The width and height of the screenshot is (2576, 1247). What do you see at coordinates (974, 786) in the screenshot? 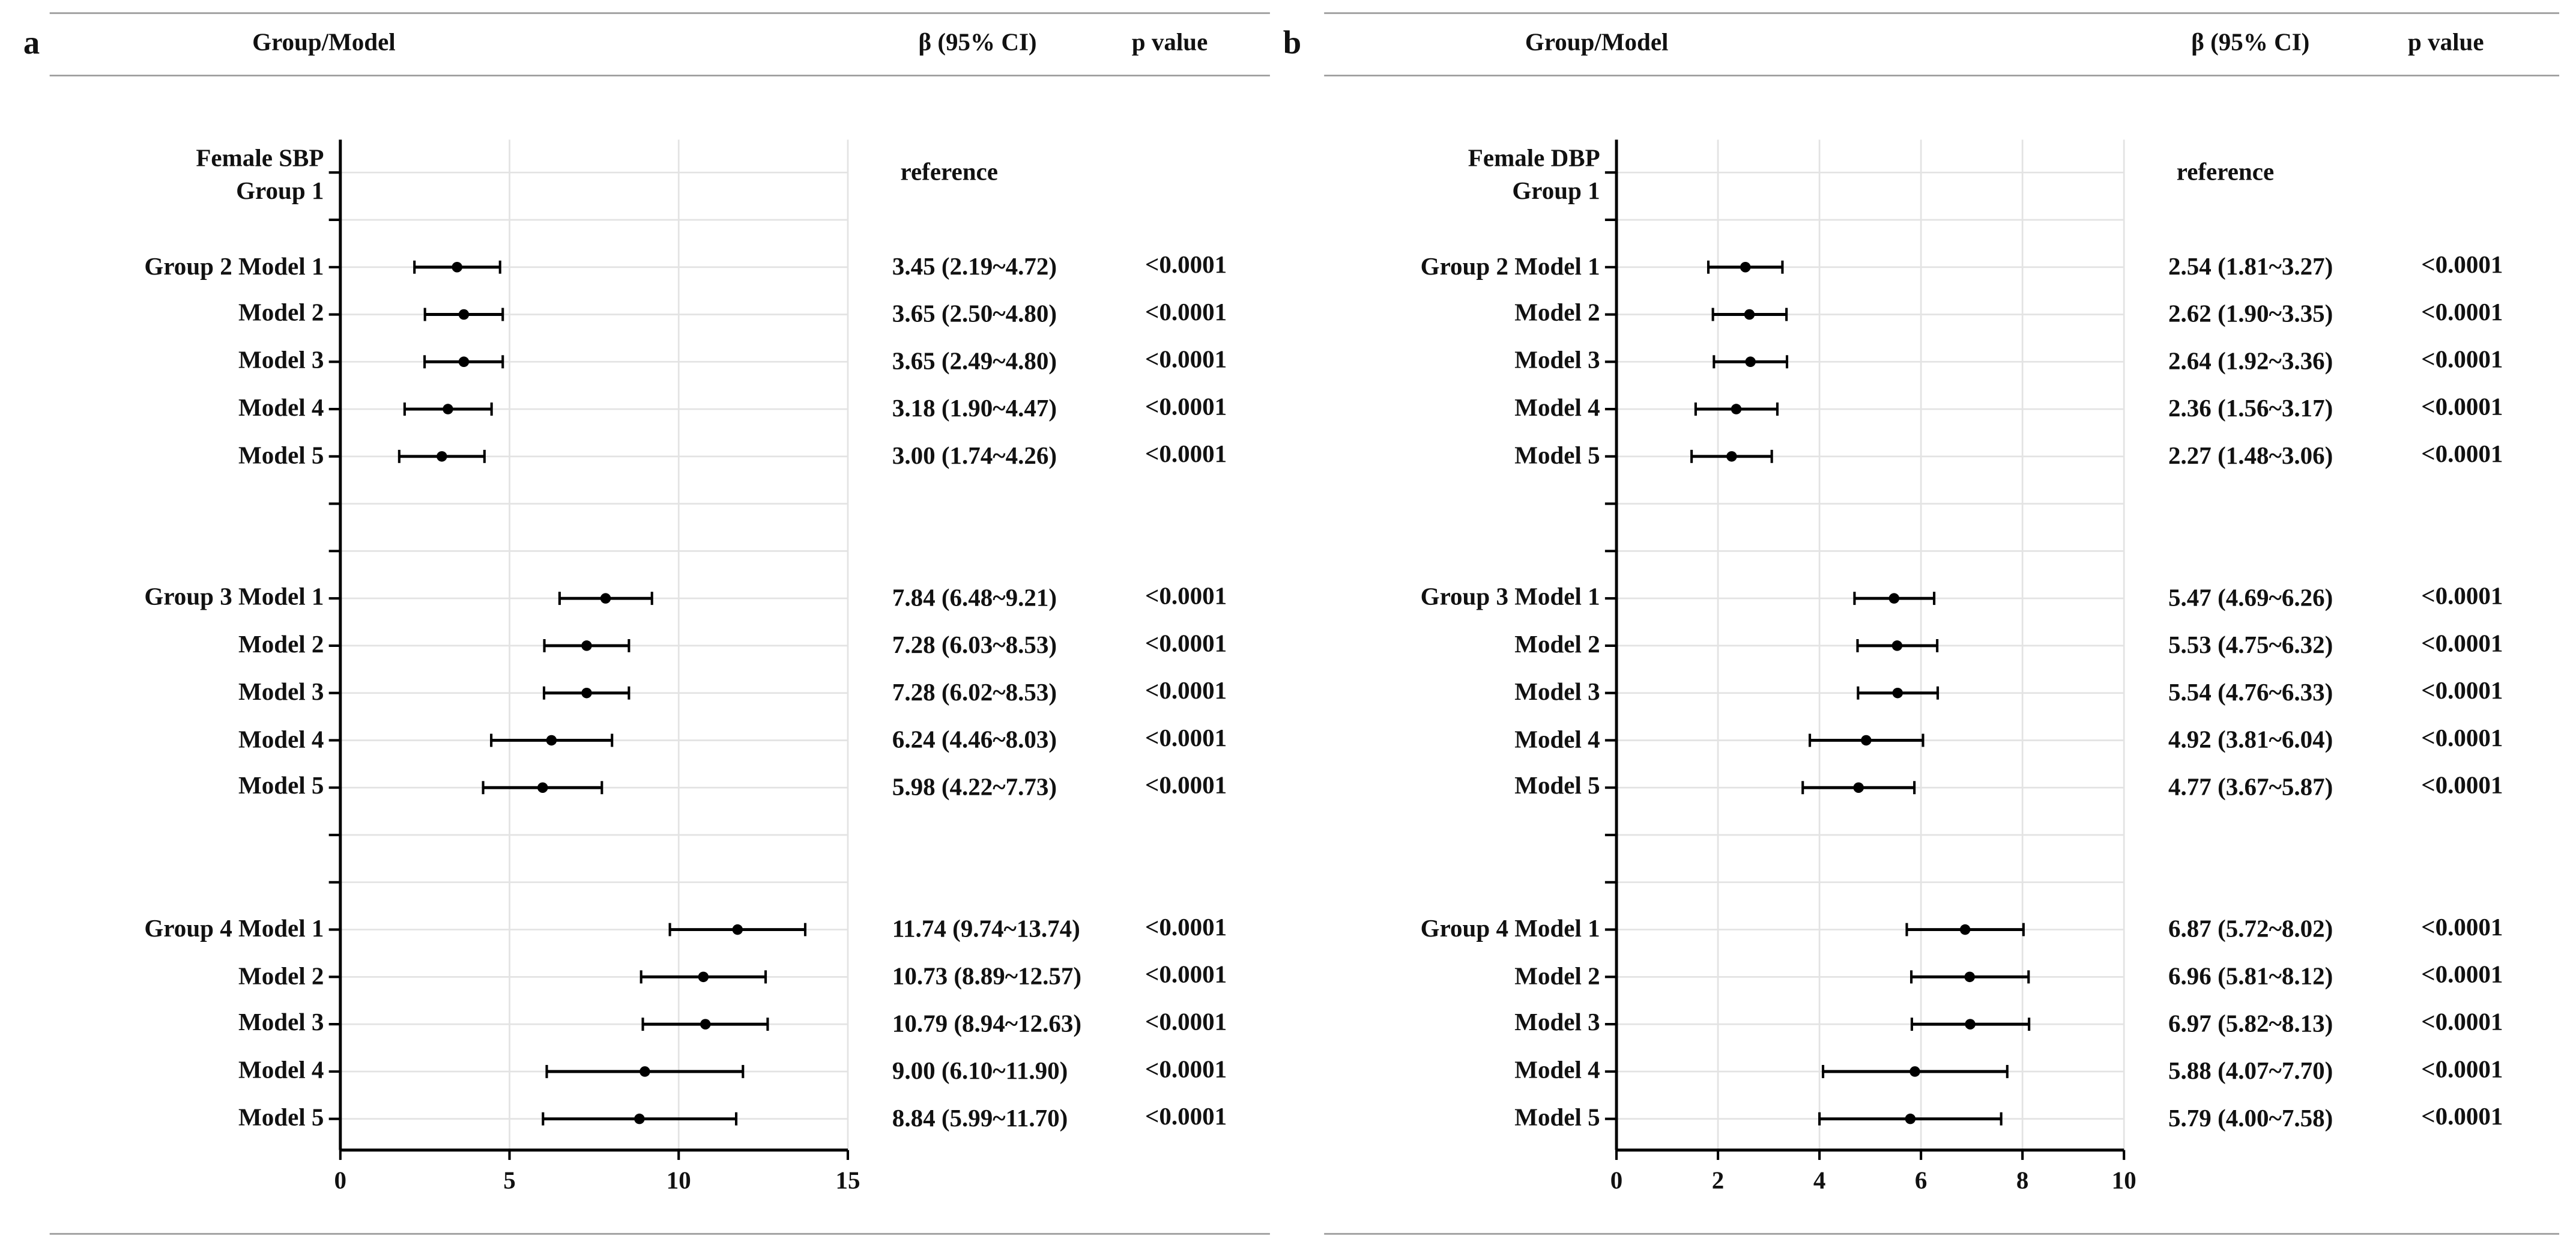
I see `ci-label: 5.98 (4.22~7.73)` at bounding box center [974, 786].